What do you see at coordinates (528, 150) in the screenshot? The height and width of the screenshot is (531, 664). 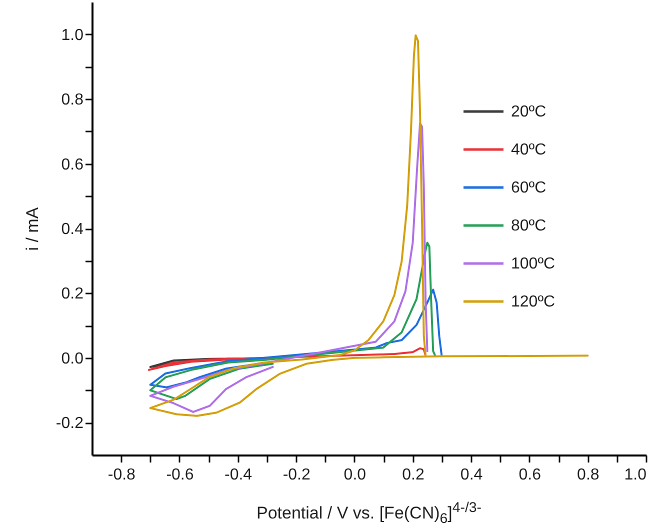 I see `legend-label: 40ºC` at bounding box center [528, 150].